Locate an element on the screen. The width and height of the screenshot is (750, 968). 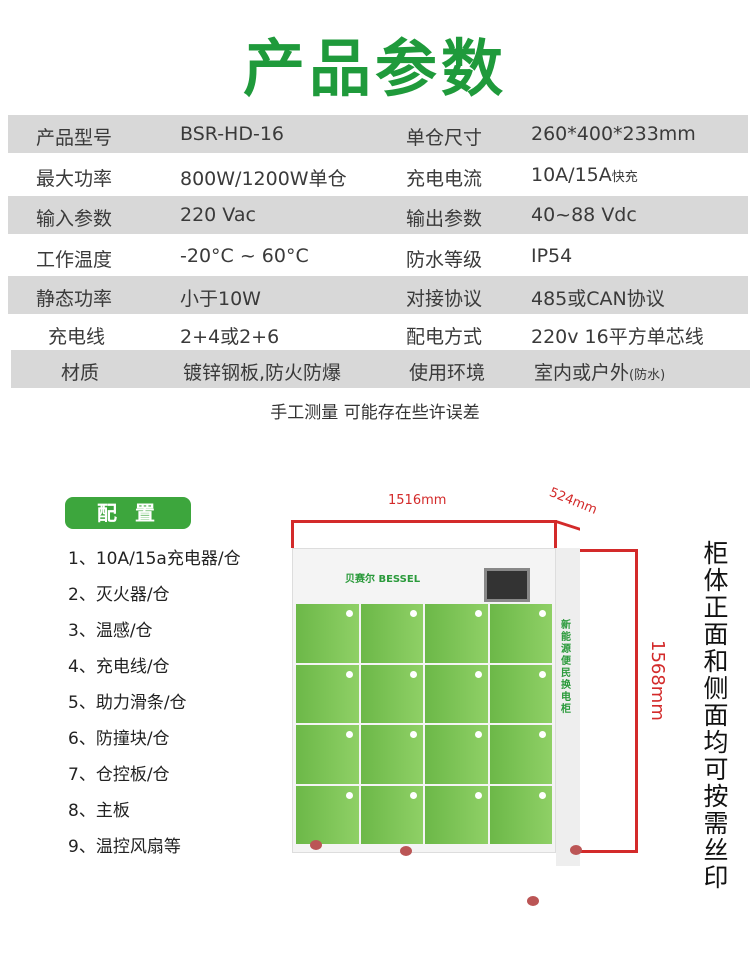
spec-row: 材质 镀锌钢板,防火防爆 使用环境 室内或户外(防水) is located at coordinates (380, 369).